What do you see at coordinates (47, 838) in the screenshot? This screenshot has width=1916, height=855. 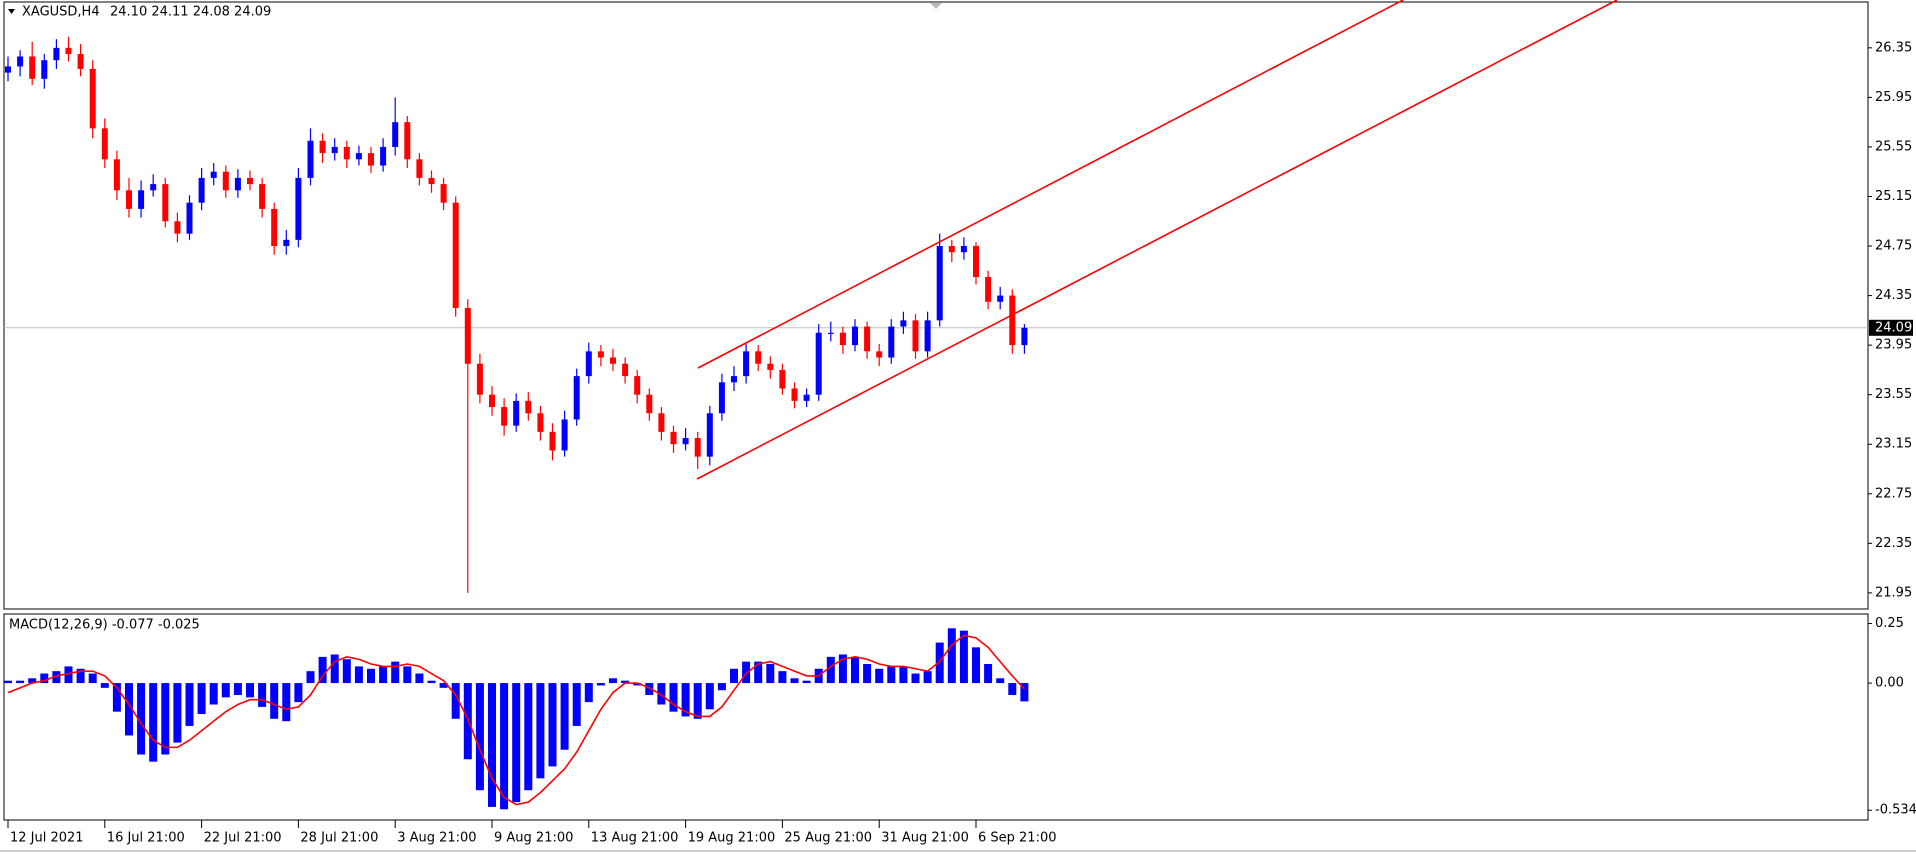 I see `x-tick-label: 12 Jul 2021` at bounding box center [47, 838].